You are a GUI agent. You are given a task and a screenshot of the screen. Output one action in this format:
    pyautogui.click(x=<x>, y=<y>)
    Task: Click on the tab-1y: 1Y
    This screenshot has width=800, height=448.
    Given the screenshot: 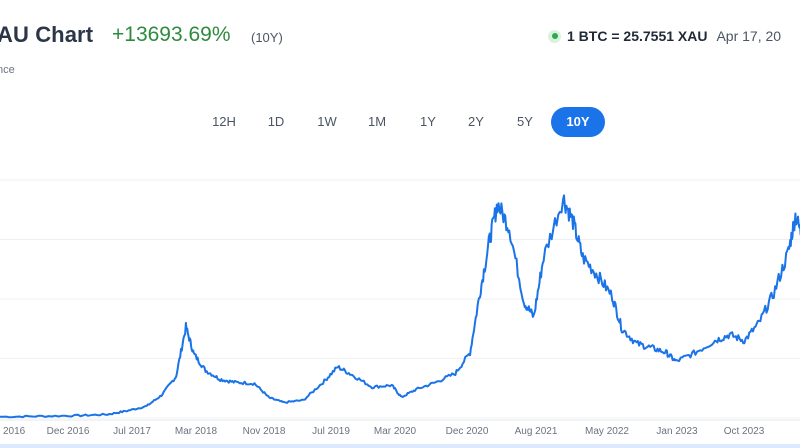 What is the action you would take?
    pyautogui.click(x=428, y=121)
    